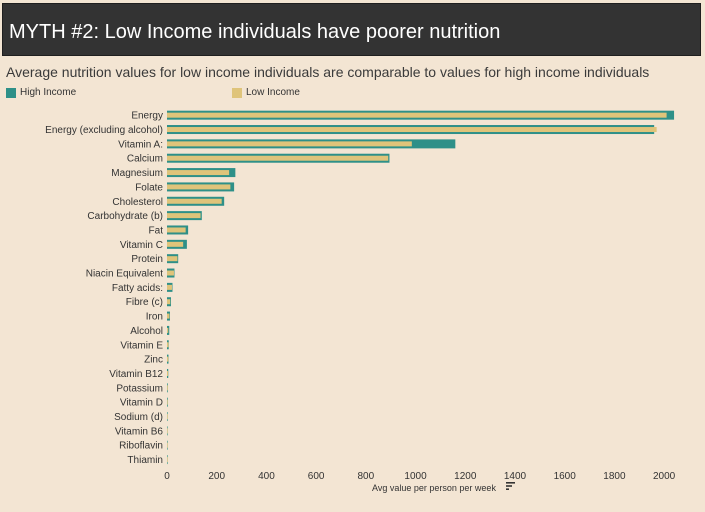 This screenshot has height=512, width=705. What do you see at coordinates (125, 216) in the screenshot?
I see `category-label: Carbohydrate (b)` at bounding box center [125, 216].